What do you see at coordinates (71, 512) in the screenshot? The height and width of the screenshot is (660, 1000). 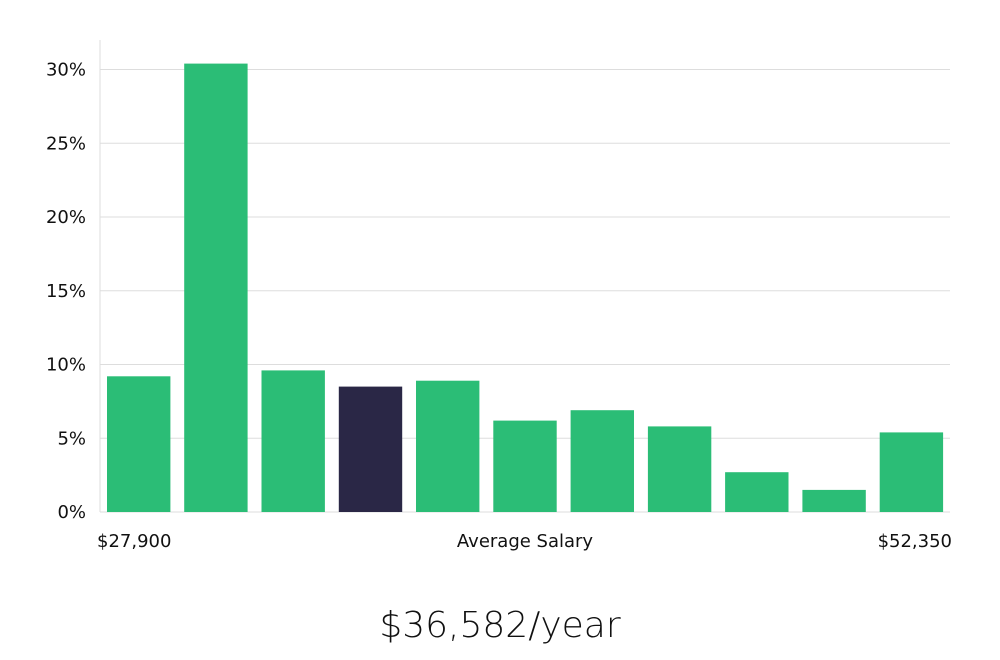 I see `y-tick-label: 0%` at bounding box center [71, 512].